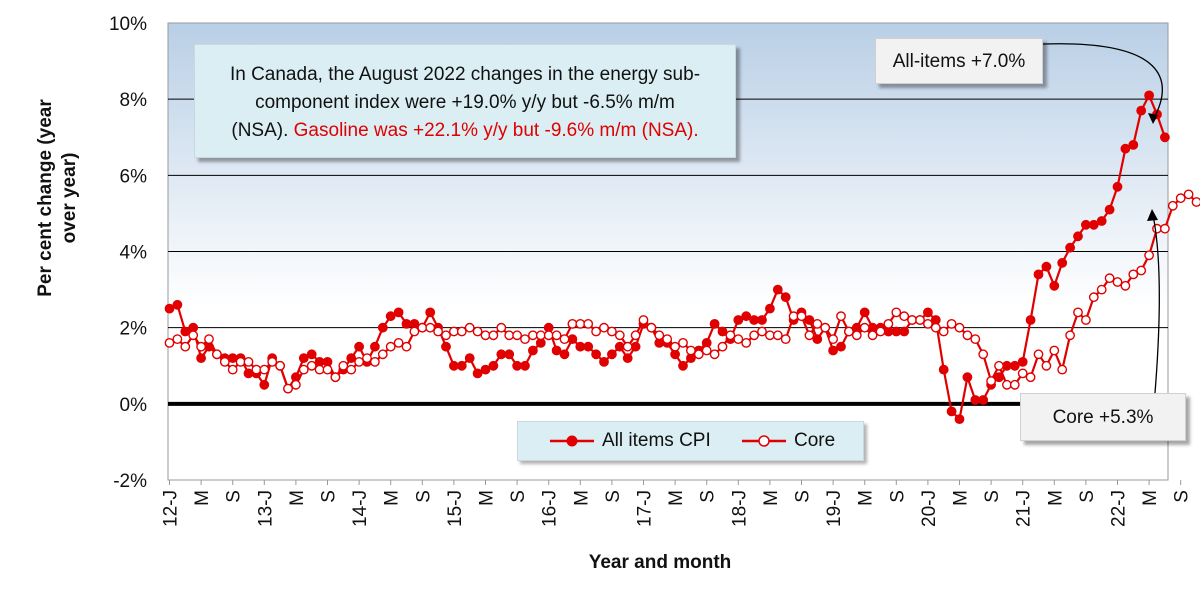 The image size is (1200, 589). I want to click on core-arrow, so click(1156, 304).